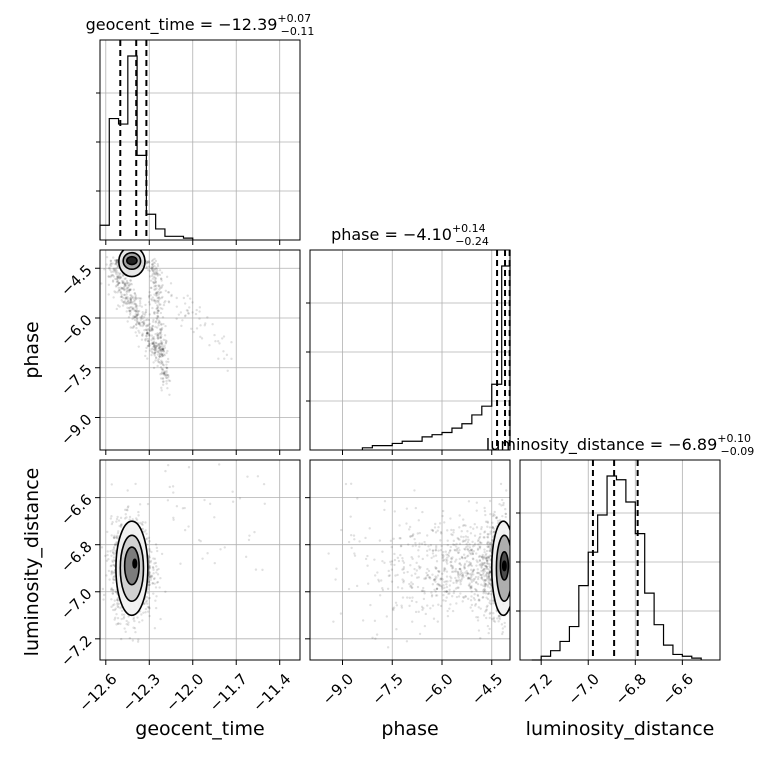  What do you see at coordinates (200, 560) in the screenshot?
I see `panel-frame` at bounding box center [200, 560].